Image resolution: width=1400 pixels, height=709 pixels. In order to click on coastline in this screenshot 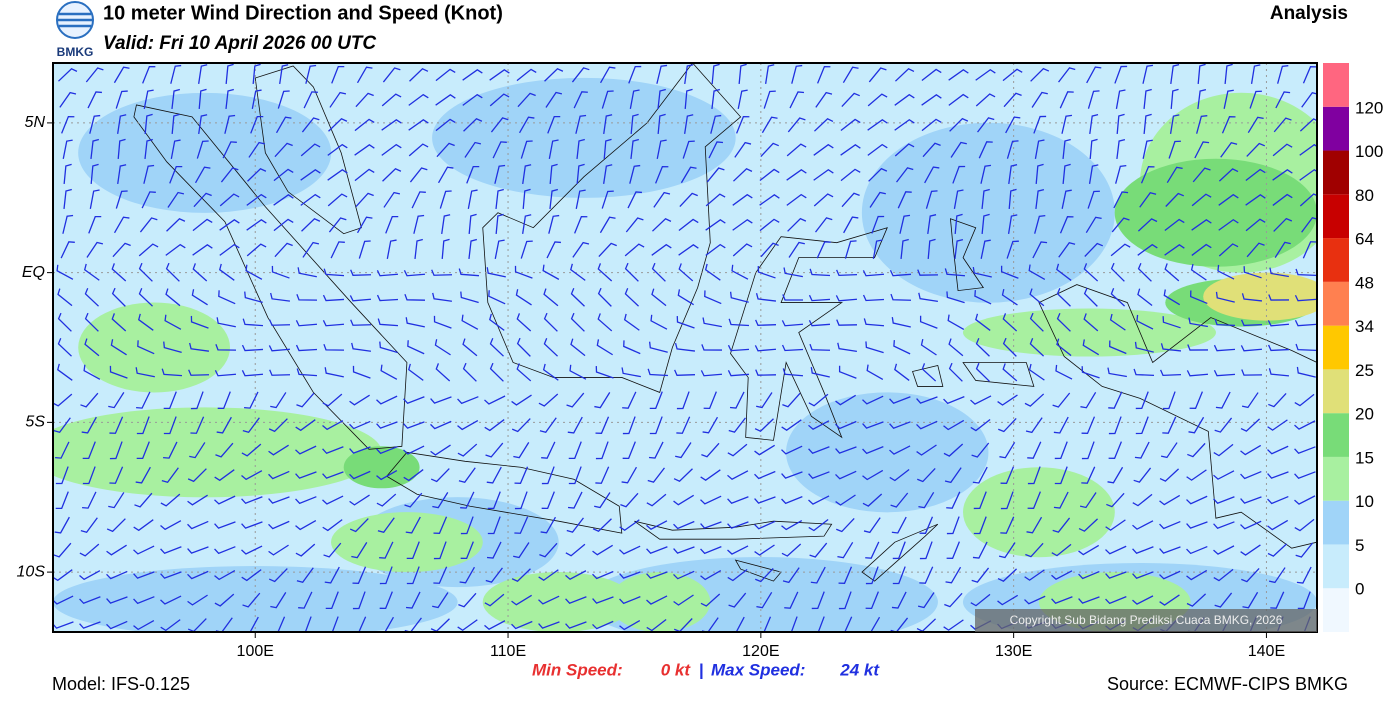, I will do `click(733, 530)`.